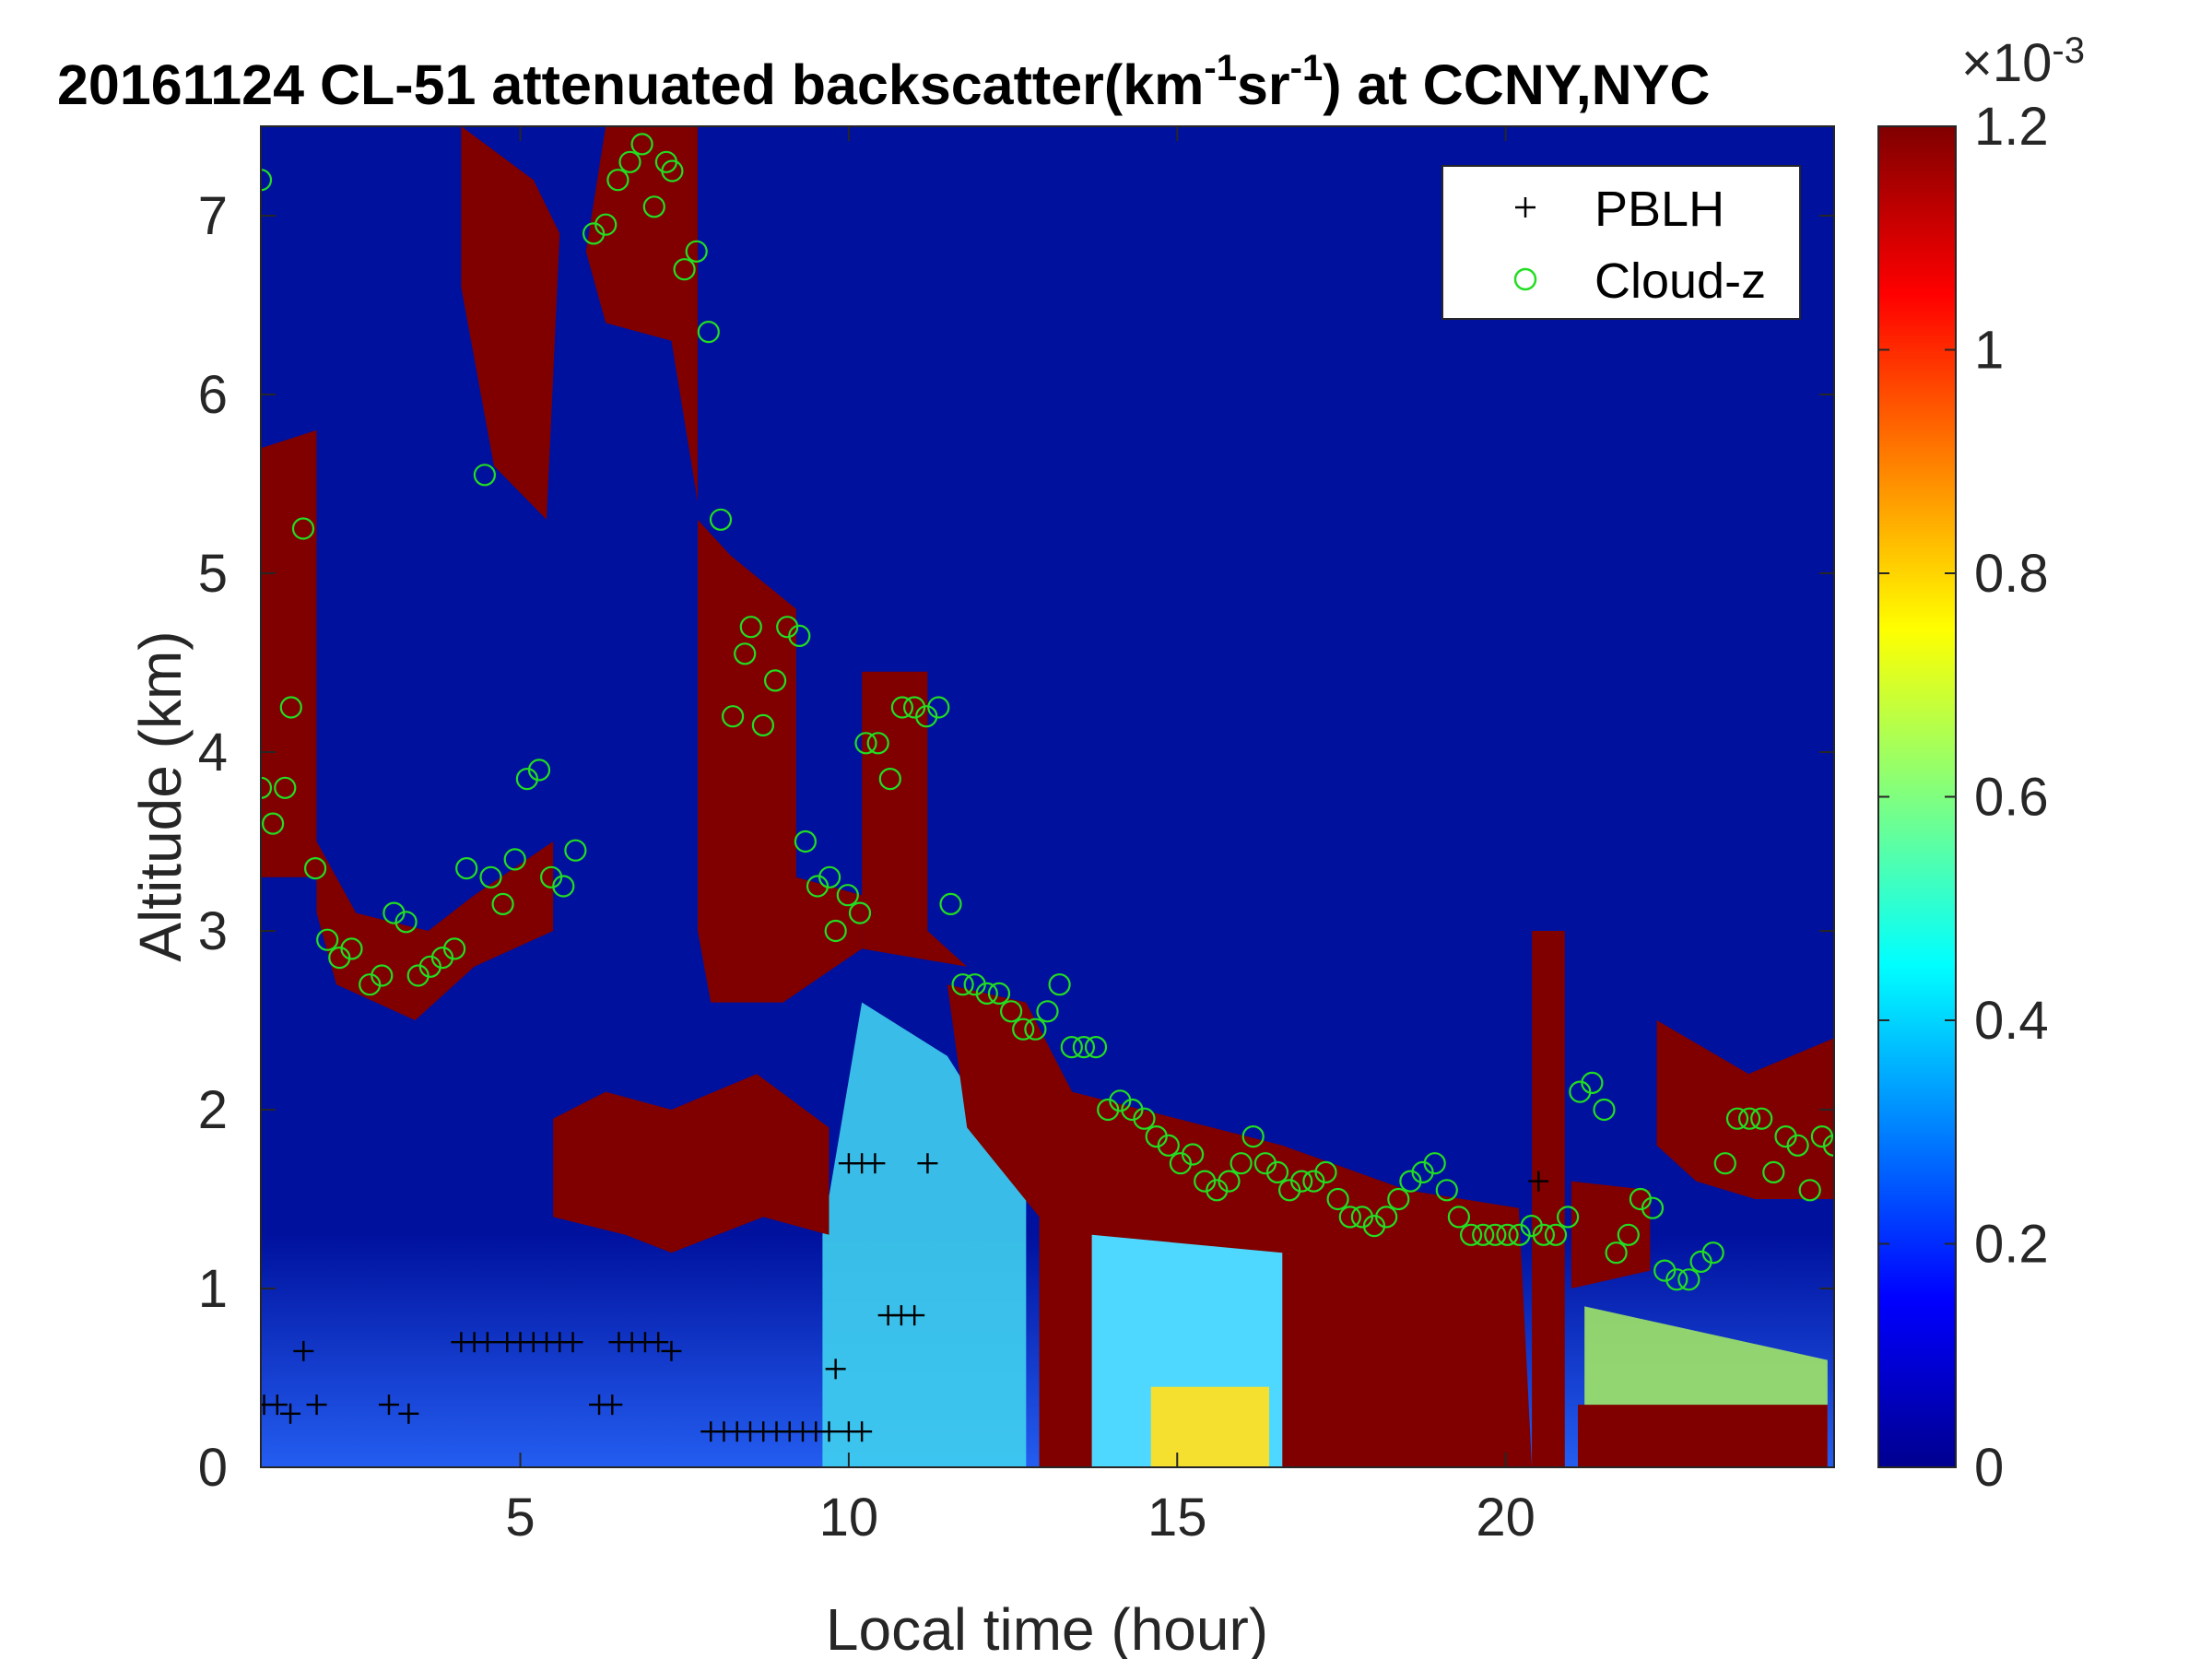 This screenshot has width=2212, height=1659. What do you see at coordinates (213, 931) in the screenshot?
I see `y-tick-label: 3` at bounding box center [213, 931].